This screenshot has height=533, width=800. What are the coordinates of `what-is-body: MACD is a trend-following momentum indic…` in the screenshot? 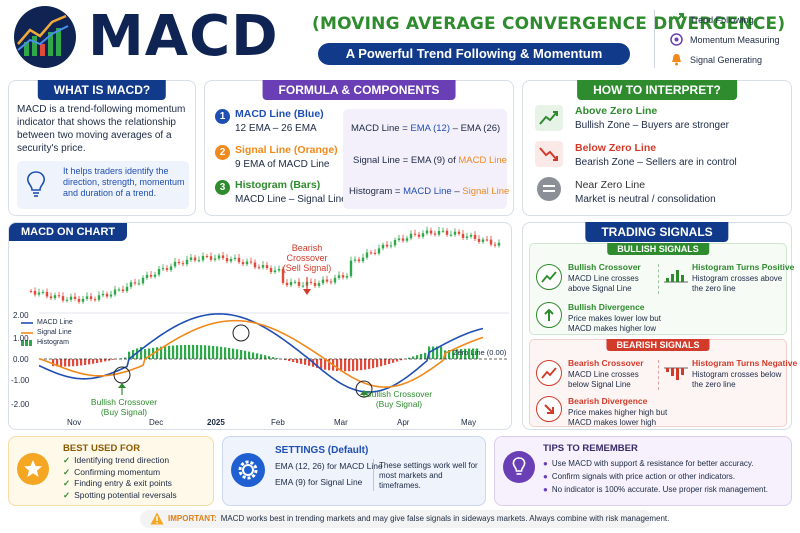 It's located at (101, 129).